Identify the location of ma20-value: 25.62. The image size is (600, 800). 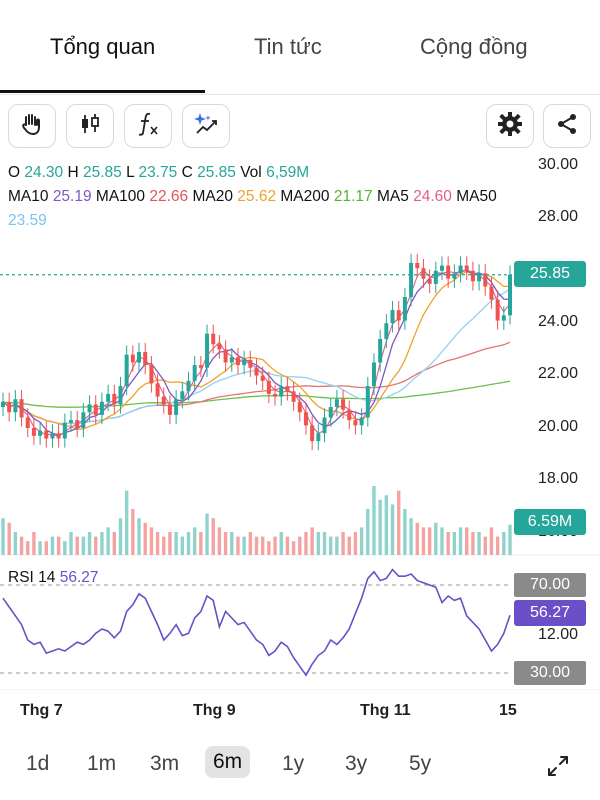
(257, 196).